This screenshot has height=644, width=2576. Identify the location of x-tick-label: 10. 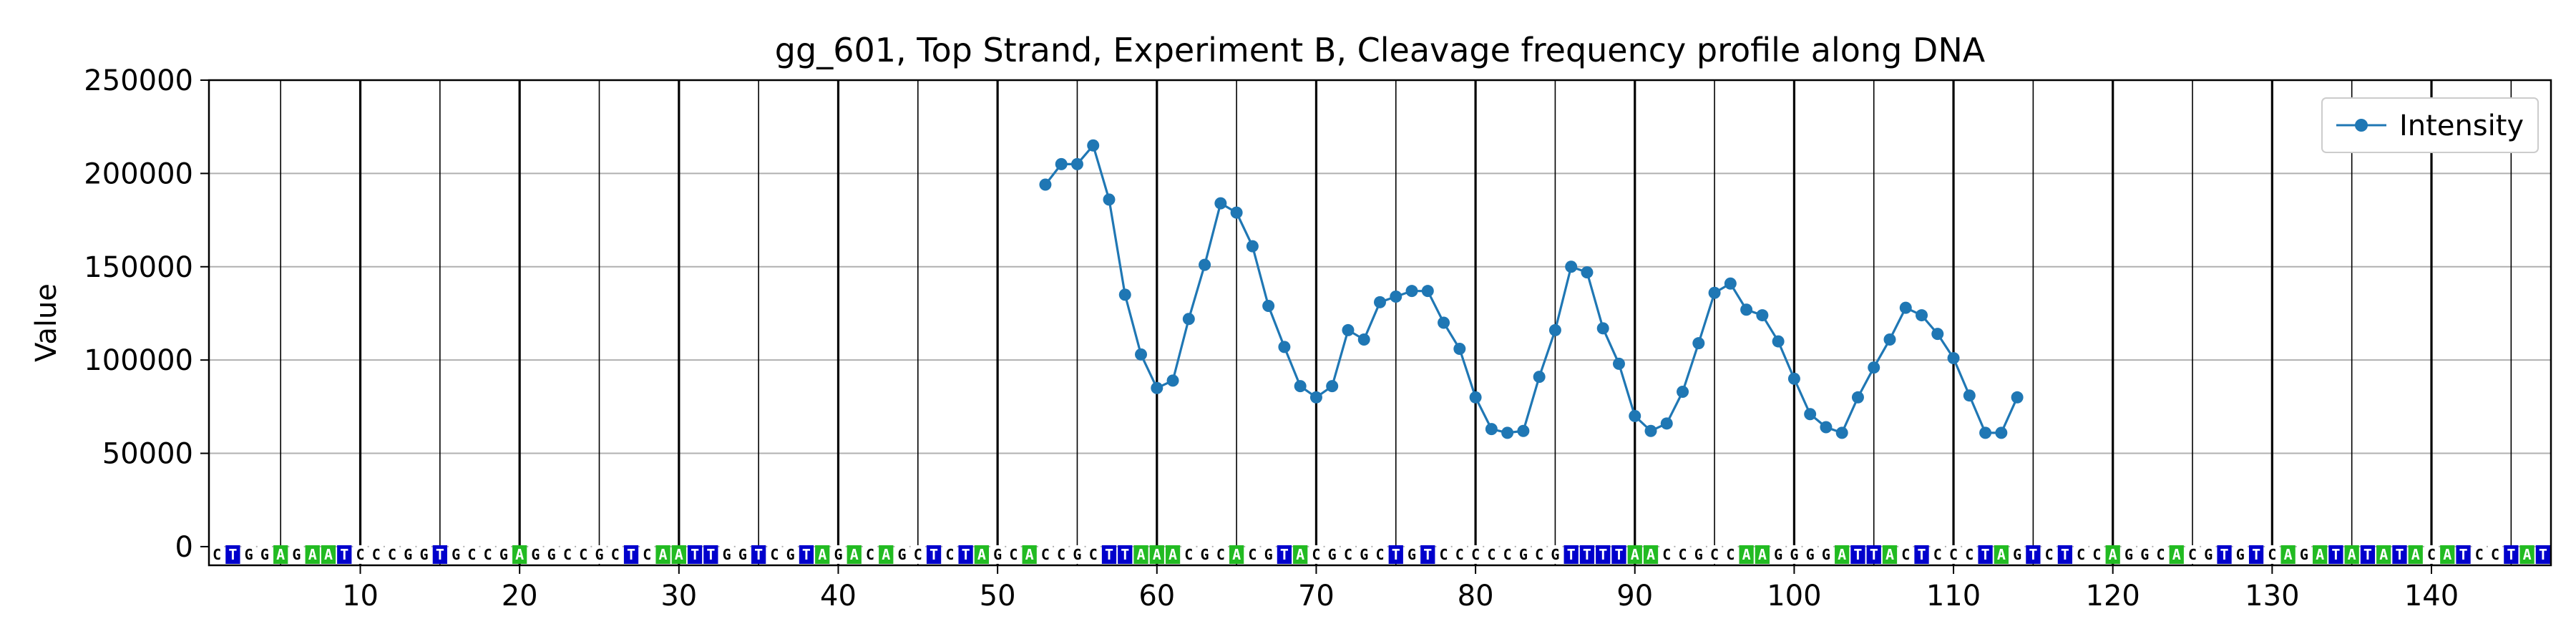
(360, 596).